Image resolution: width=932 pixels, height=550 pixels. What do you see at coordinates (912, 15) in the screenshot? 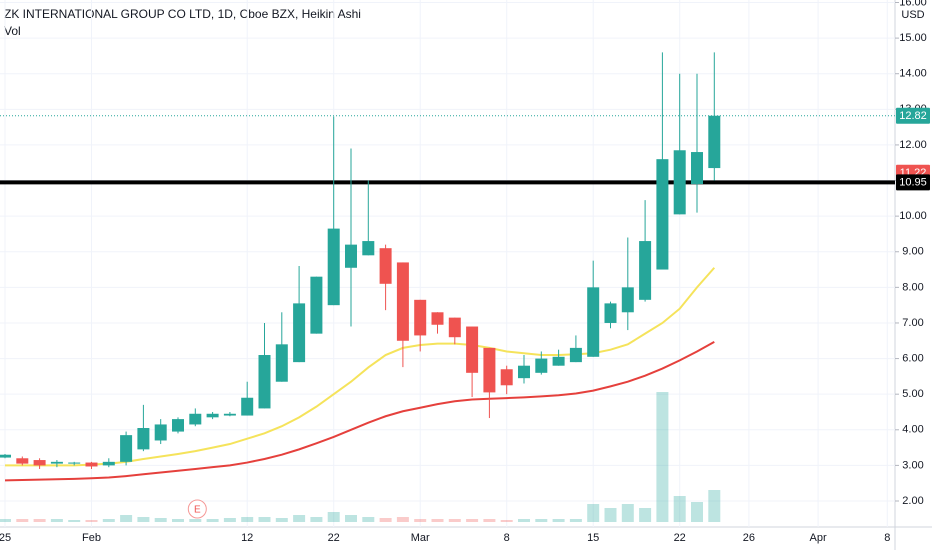
I see `currency-label: USD` at bounding box center [912, 15].